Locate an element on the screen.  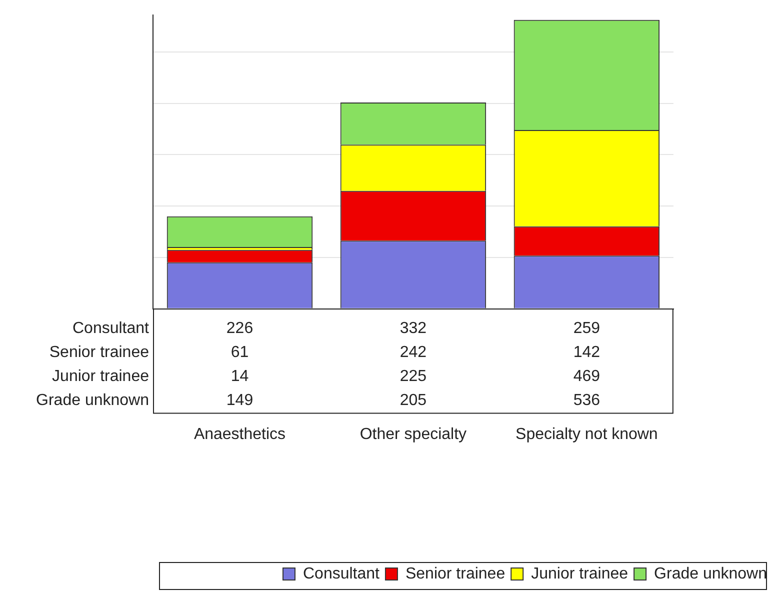
data-label: 536 is located at coordinates (586, 401).